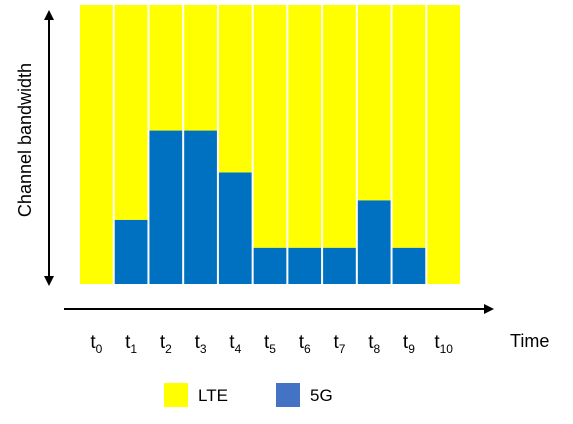 The image size is (573, 424). I want to click on x-tick-label: t9, so click(409, 344).